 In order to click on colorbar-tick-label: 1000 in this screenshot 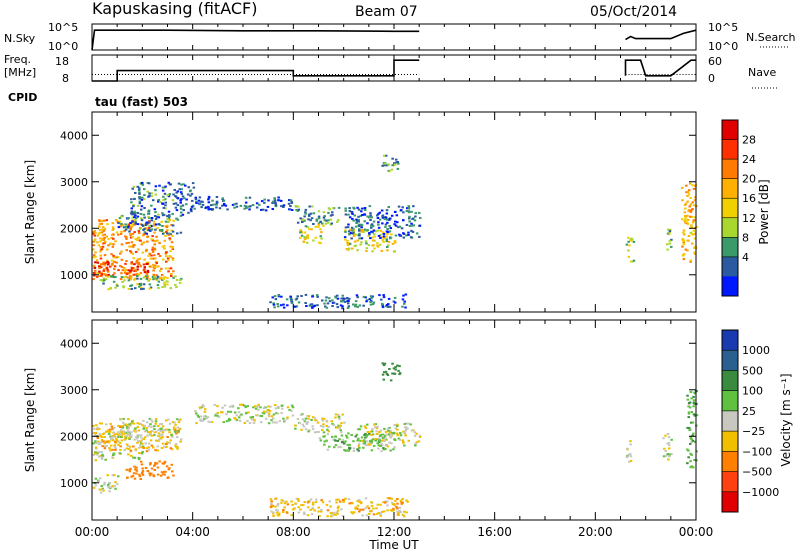, I will do `click(756, 350)`.